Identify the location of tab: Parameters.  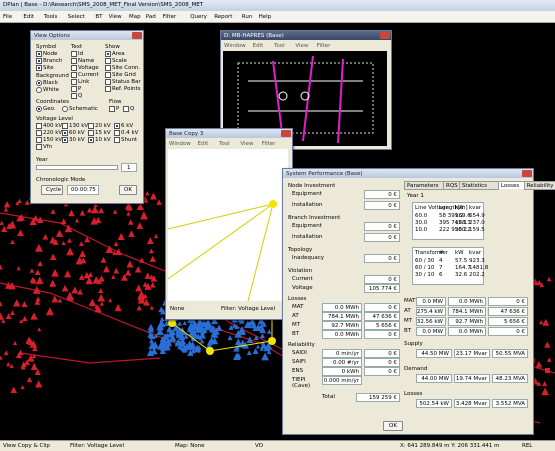
(424, 185).